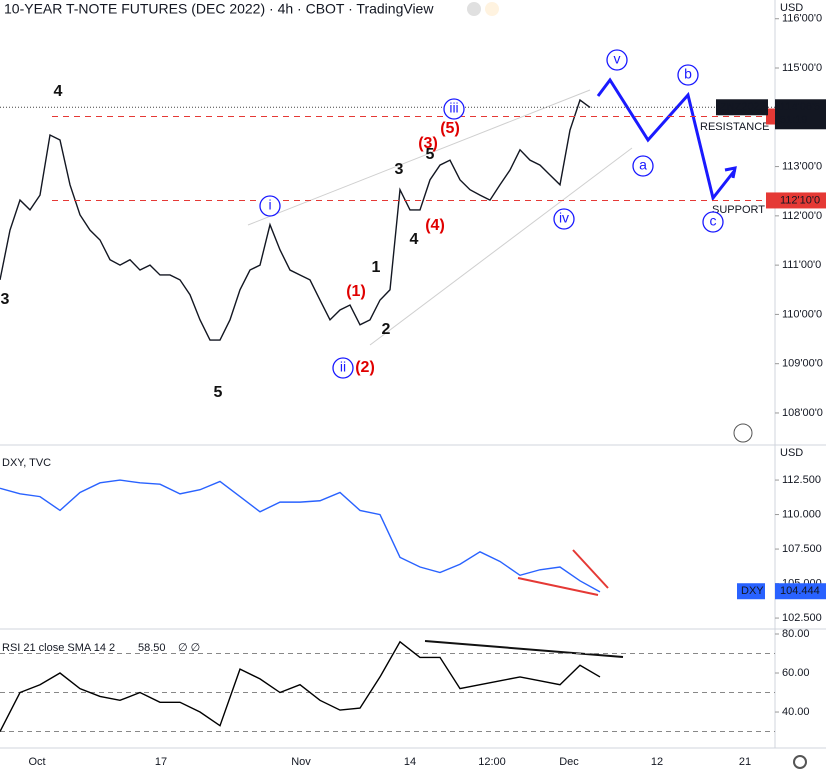 The image size is (826, 775). Describe the element at coordinates (666, 139) in the screenshot. I see `projection-path` at that location.